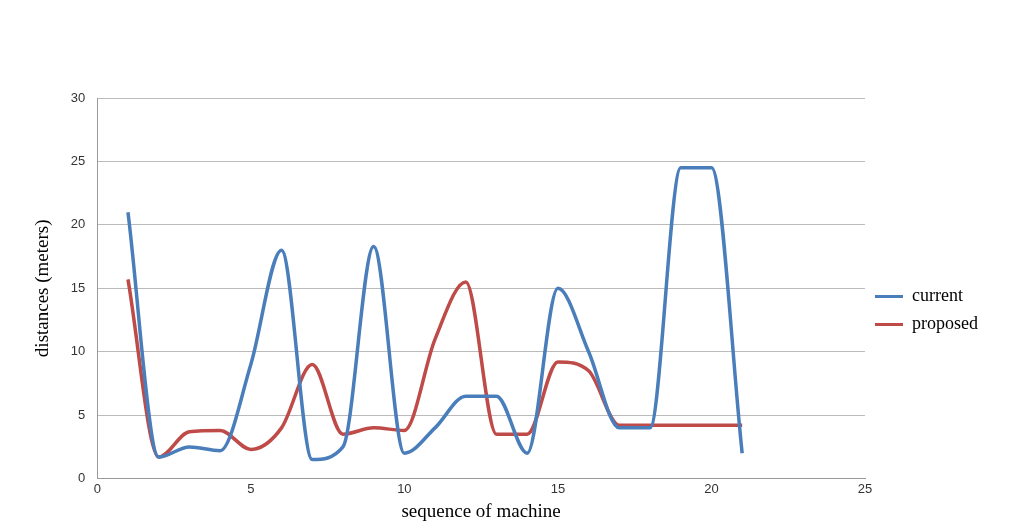  What do you see at coordinates (945, 323) in the screenshot?
I see `legend-label: proposed` at bounding box center [945, 323].